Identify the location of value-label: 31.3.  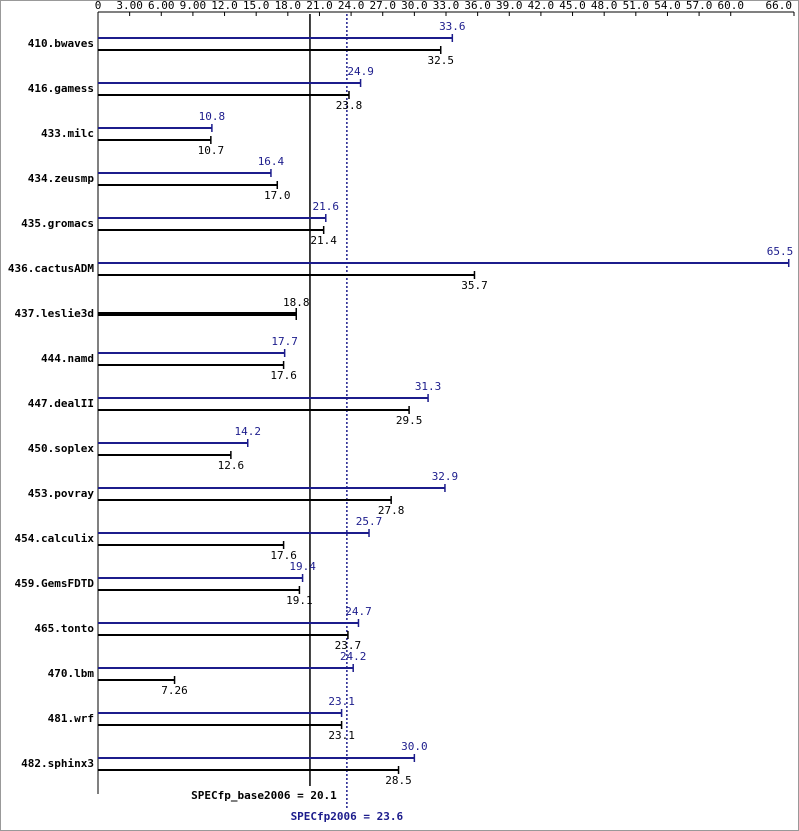
(428, 386).